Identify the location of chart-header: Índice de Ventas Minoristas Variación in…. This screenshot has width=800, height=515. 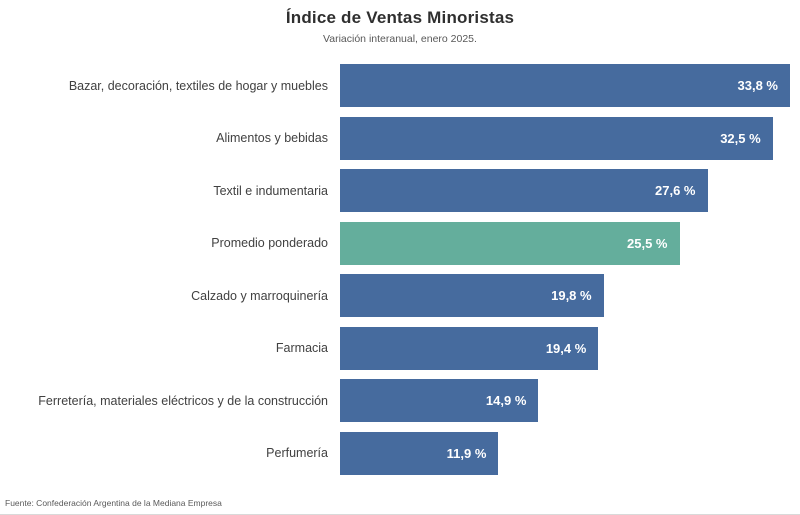
(400, 26).